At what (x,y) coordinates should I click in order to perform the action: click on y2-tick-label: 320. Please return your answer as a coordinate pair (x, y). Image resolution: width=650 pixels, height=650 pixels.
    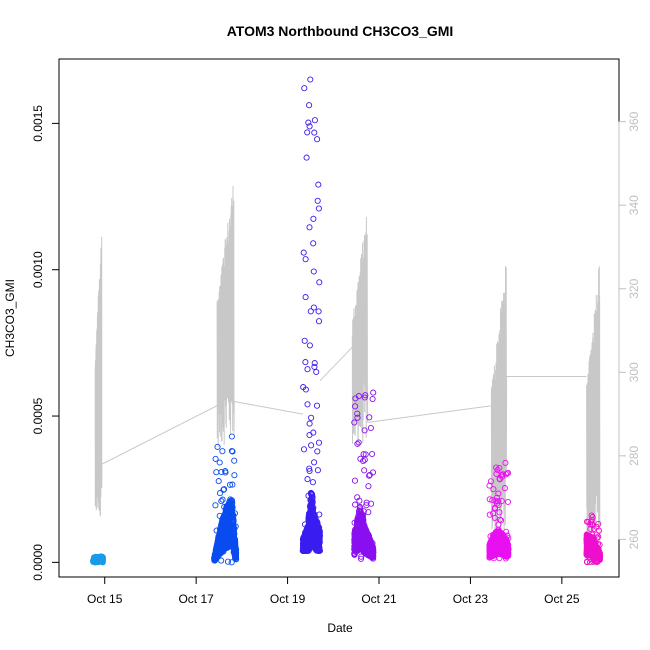
    Looking at the image, I should click on (634, 288).